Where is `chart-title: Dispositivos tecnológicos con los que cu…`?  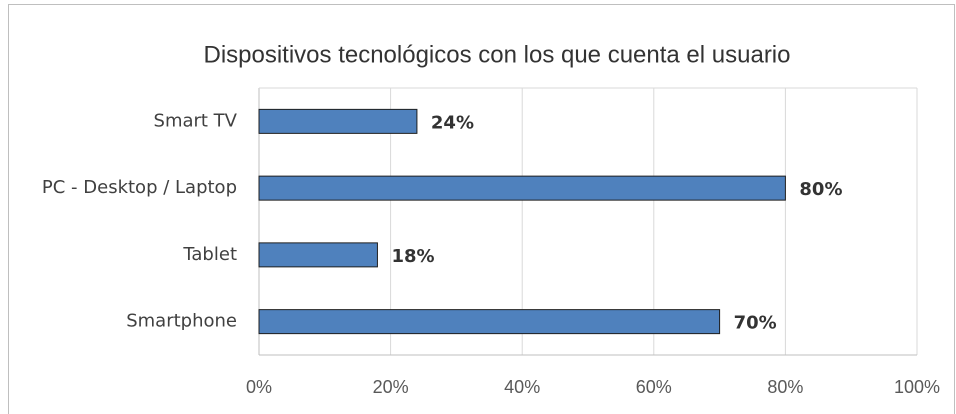
chart-title: Dispositivos tecnológicos con los que cu… is located at coordinates (496, 54).